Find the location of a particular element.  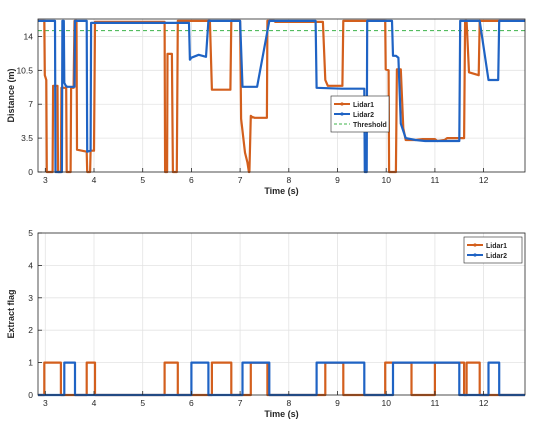

y-tick-label: 3.5 is located at coordinates (27, 138).